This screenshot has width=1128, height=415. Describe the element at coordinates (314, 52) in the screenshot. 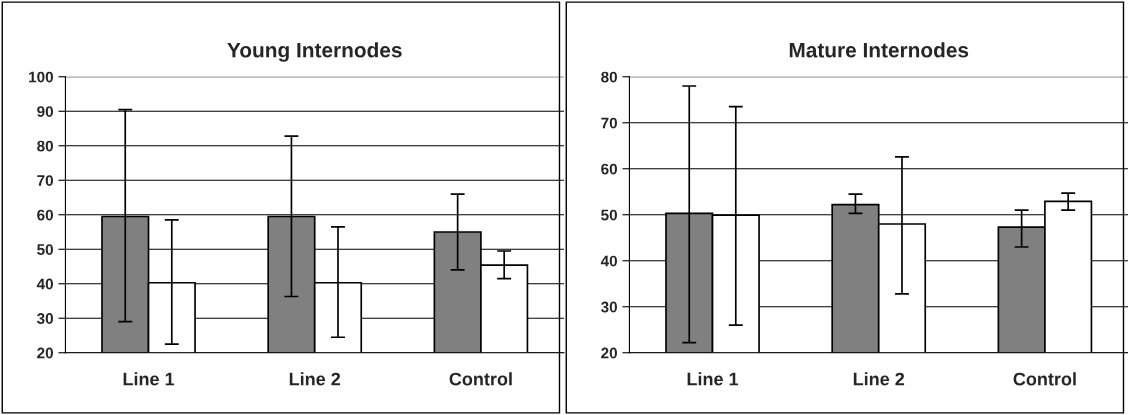

I see `chart-title: Young Internodes` at that location.